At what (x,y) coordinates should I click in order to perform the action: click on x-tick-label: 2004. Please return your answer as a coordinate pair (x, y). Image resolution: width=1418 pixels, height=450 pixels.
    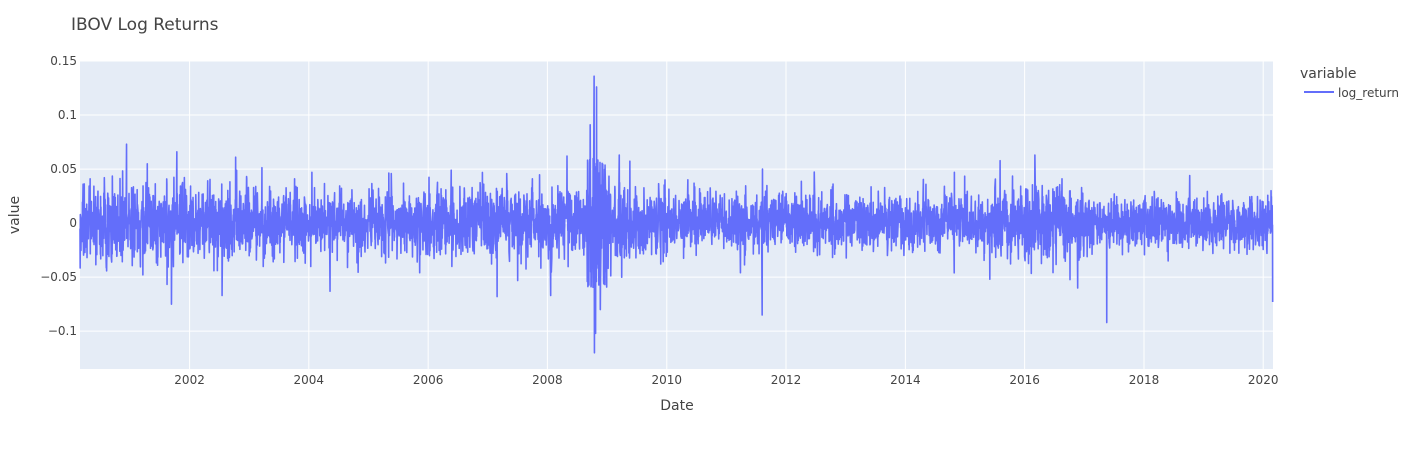
    Looking at the image, I should click on (309, 380).